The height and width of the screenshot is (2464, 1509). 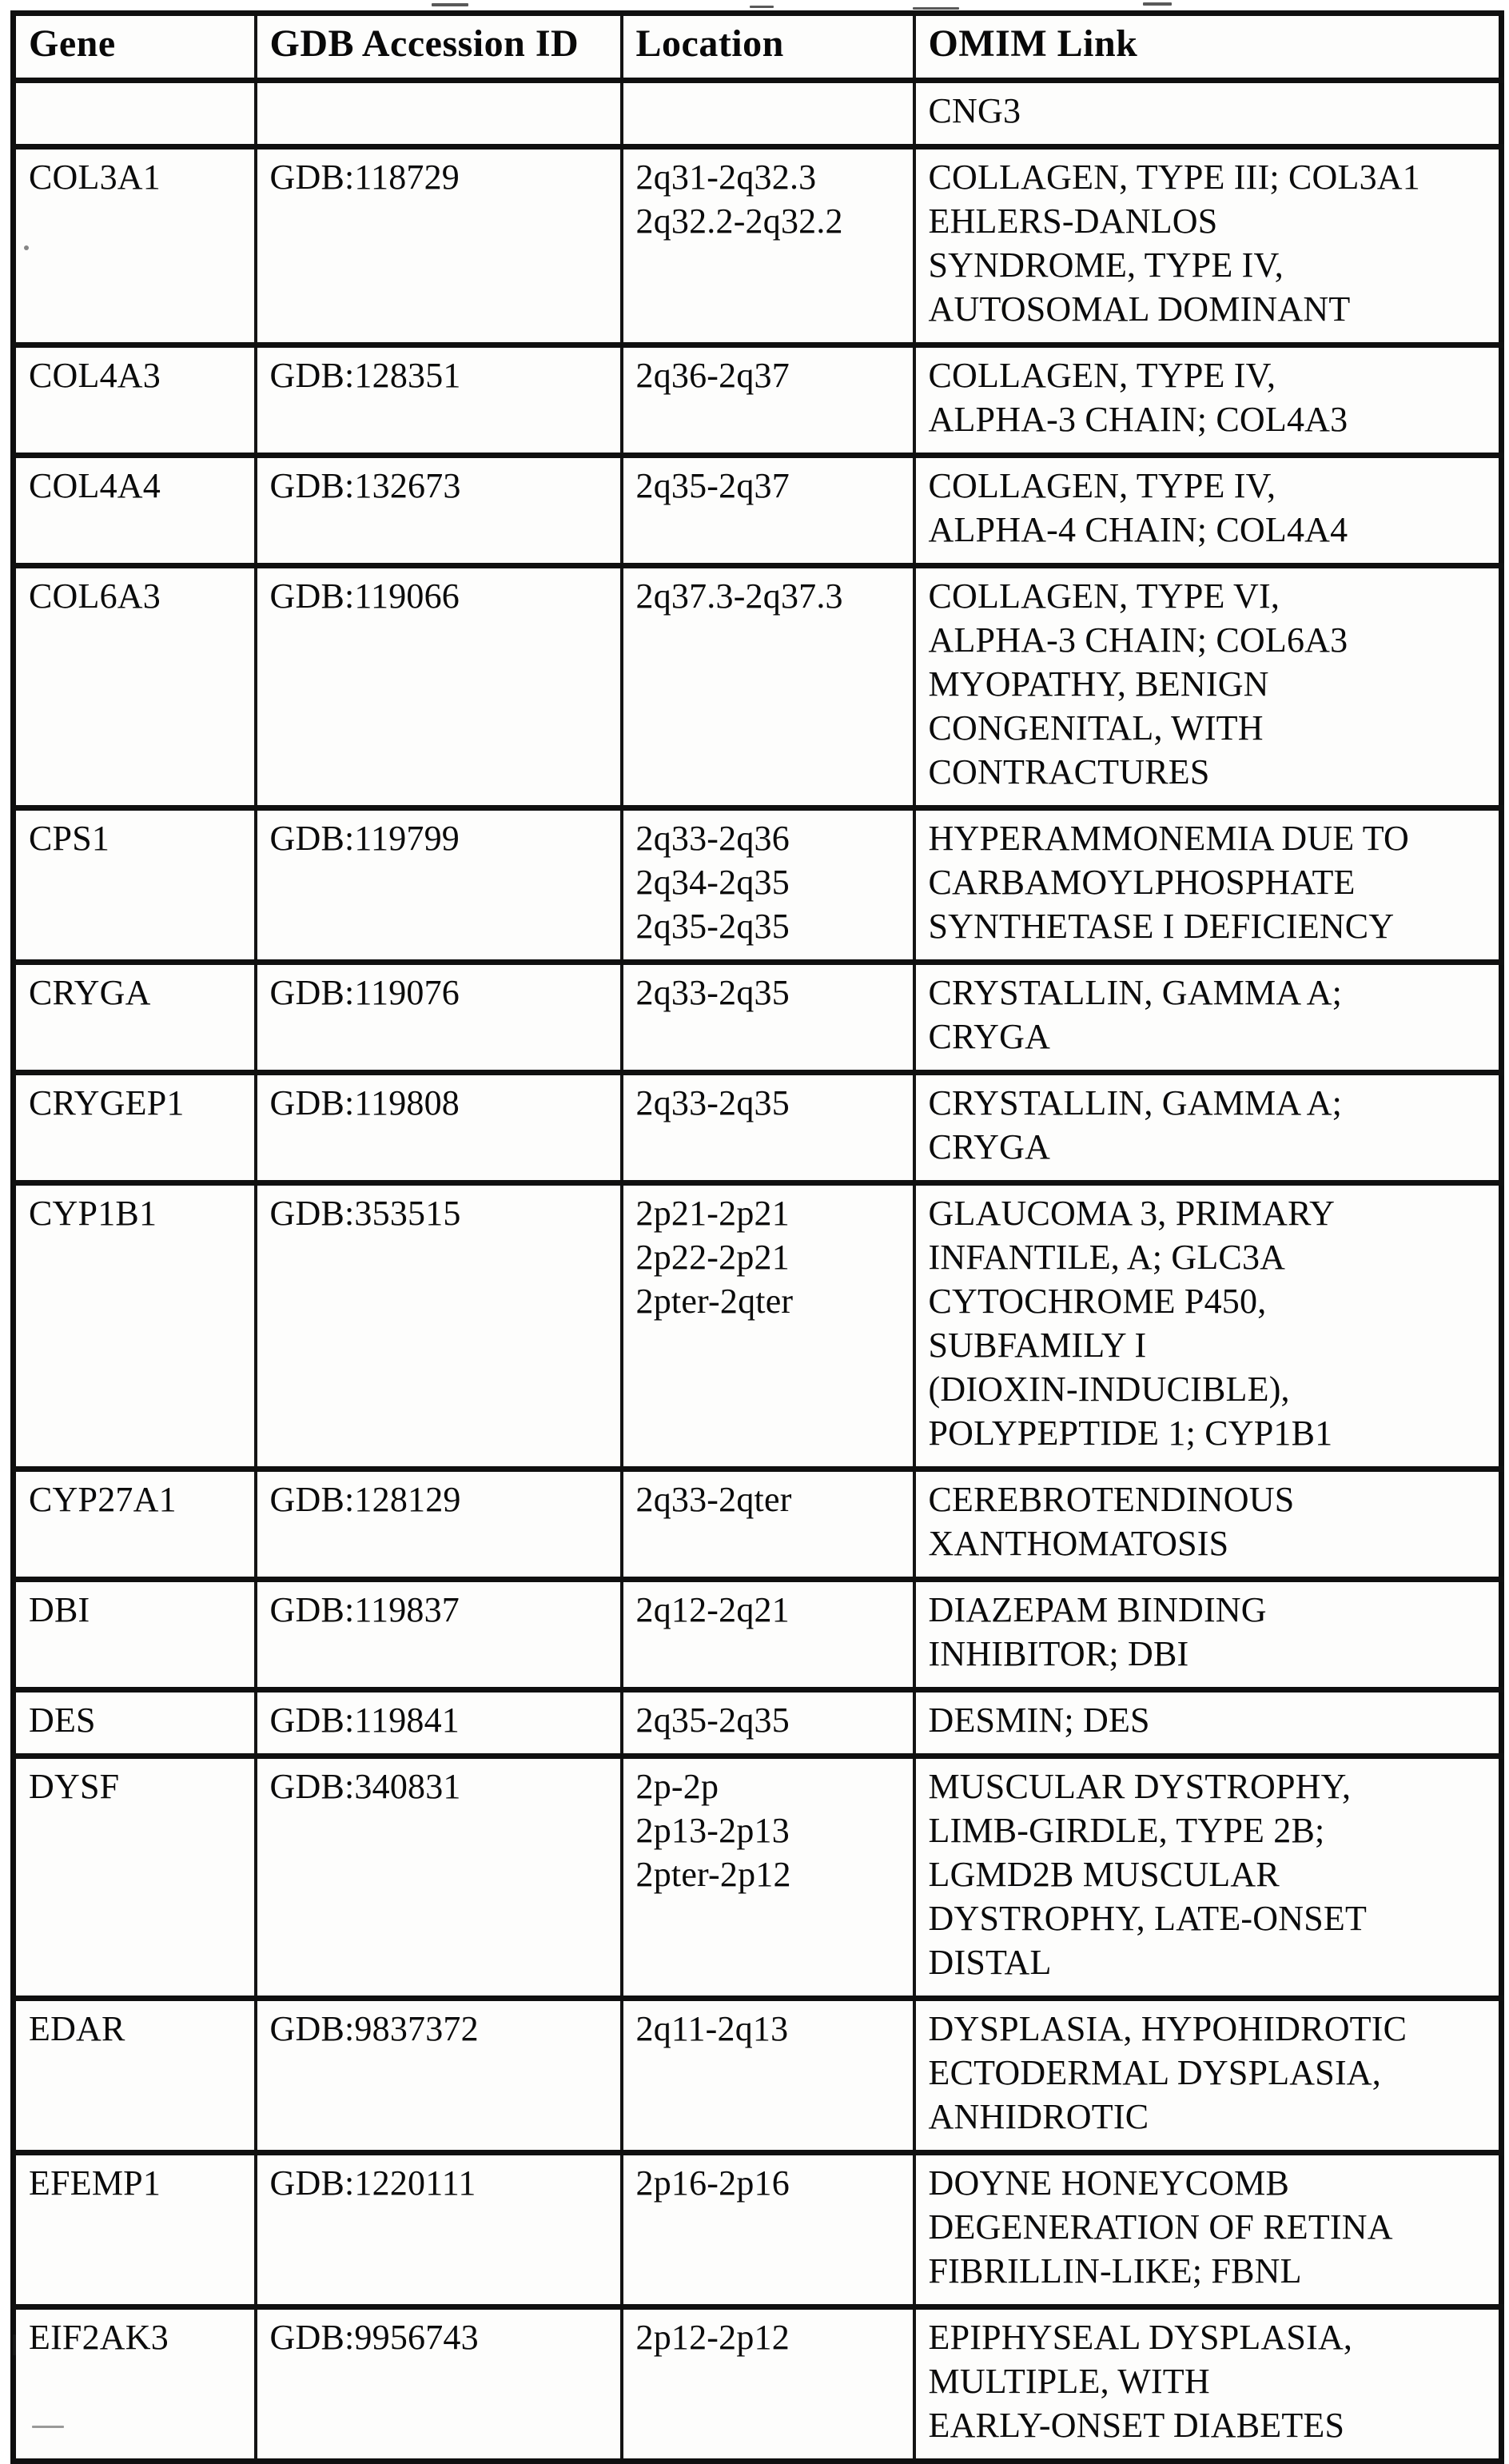 I want to click on gene-cell: EIF2AK3, so click(x=134, y=2384).